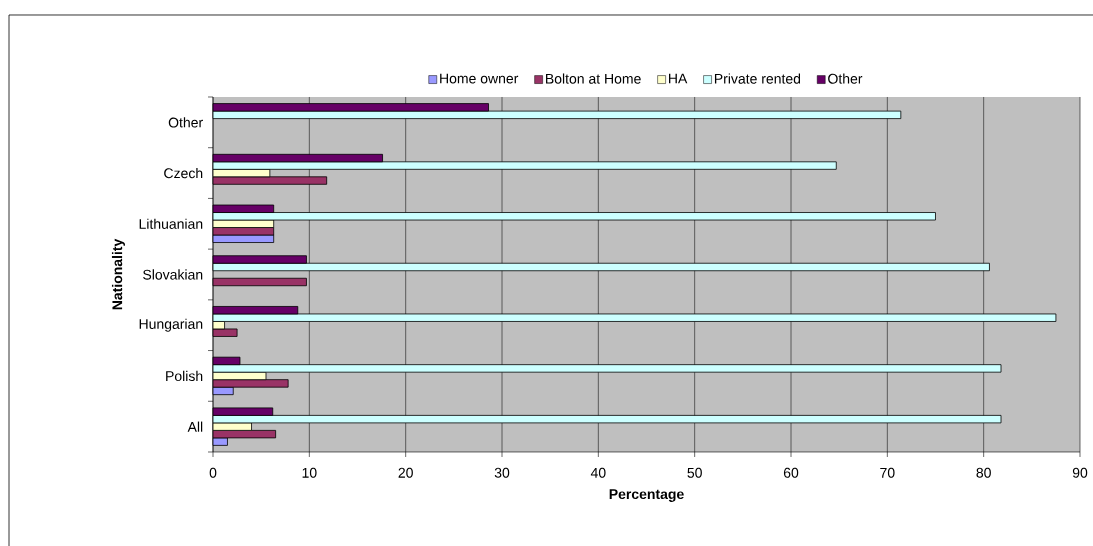 This screenshot has width=1093, height=546. Describe the element at coordinates (598, 472) in the screenshot. I see `x-tick-label: 40` at that location.